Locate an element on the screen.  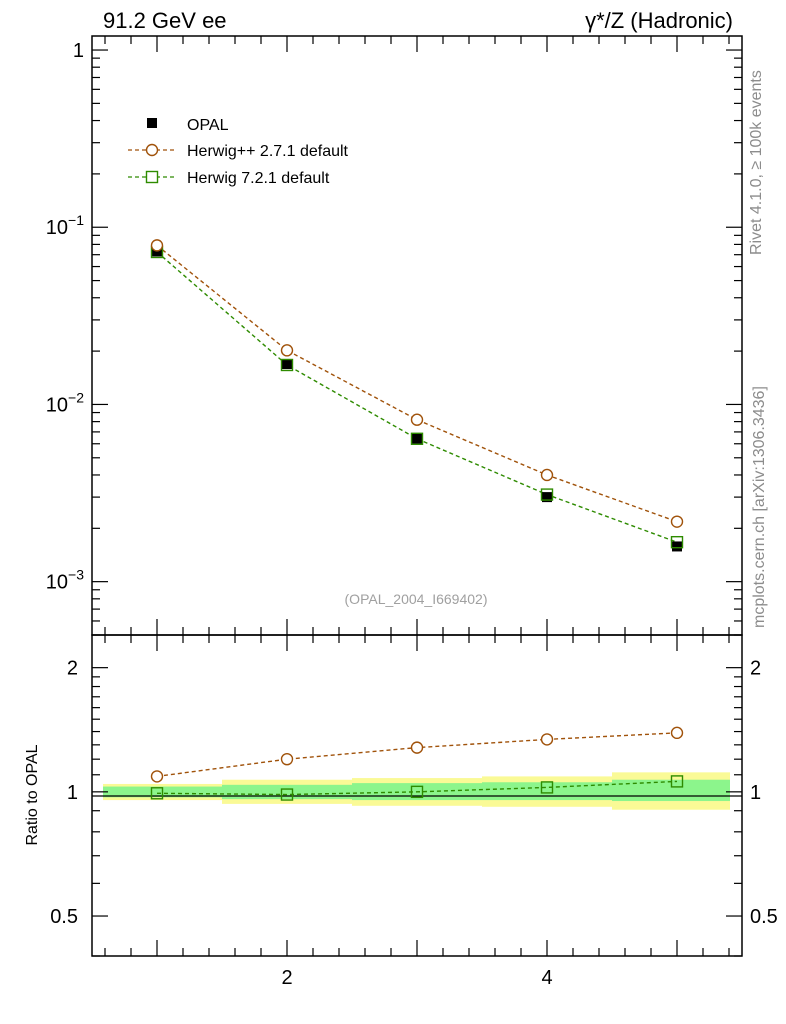
ratio-ytick-label-right: 2 is located at coordinates (755, 669).